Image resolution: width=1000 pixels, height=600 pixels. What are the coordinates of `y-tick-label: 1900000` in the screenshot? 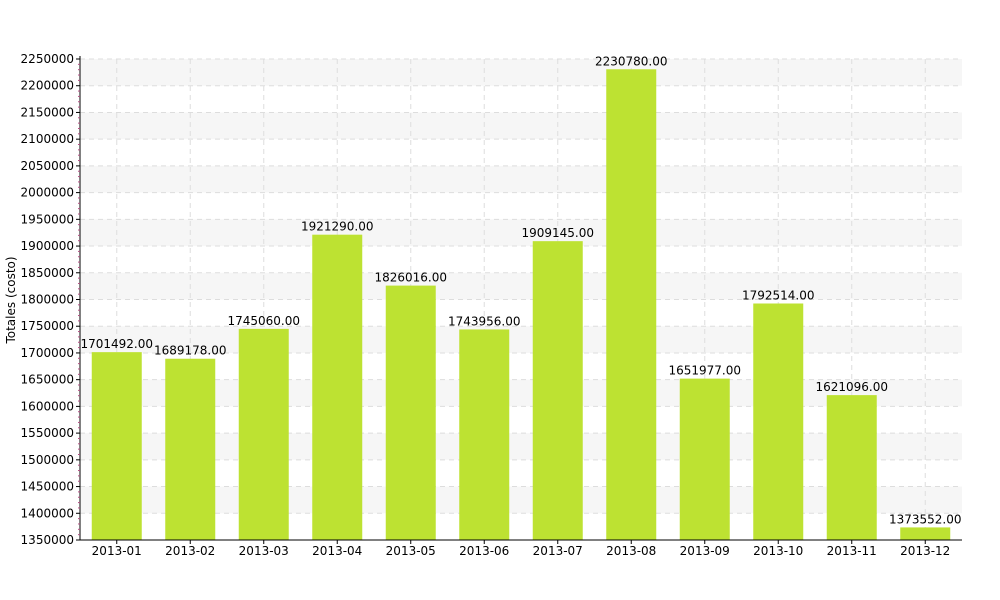 It's located at (47, 246).